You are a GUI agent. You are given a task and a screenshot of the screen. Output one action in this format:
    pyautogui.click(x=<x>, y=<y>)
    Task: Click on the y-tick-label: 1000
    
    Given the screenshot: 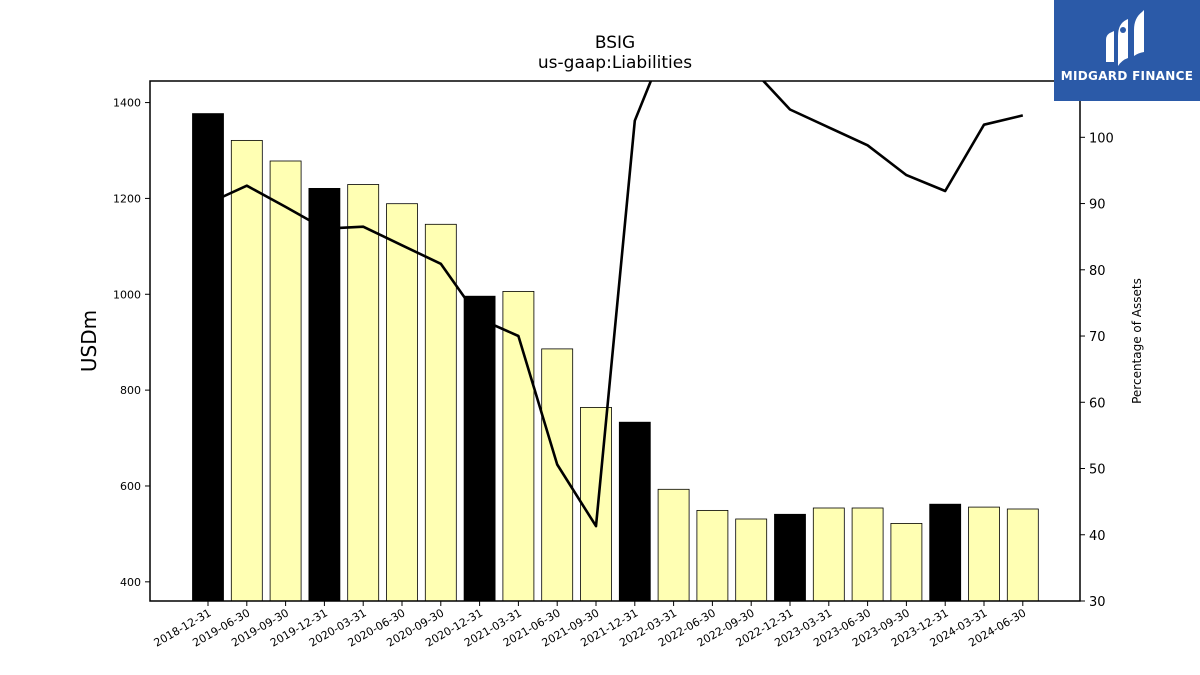 What is the action you would take?
    pyautogui.click(x=127, y=294)
    